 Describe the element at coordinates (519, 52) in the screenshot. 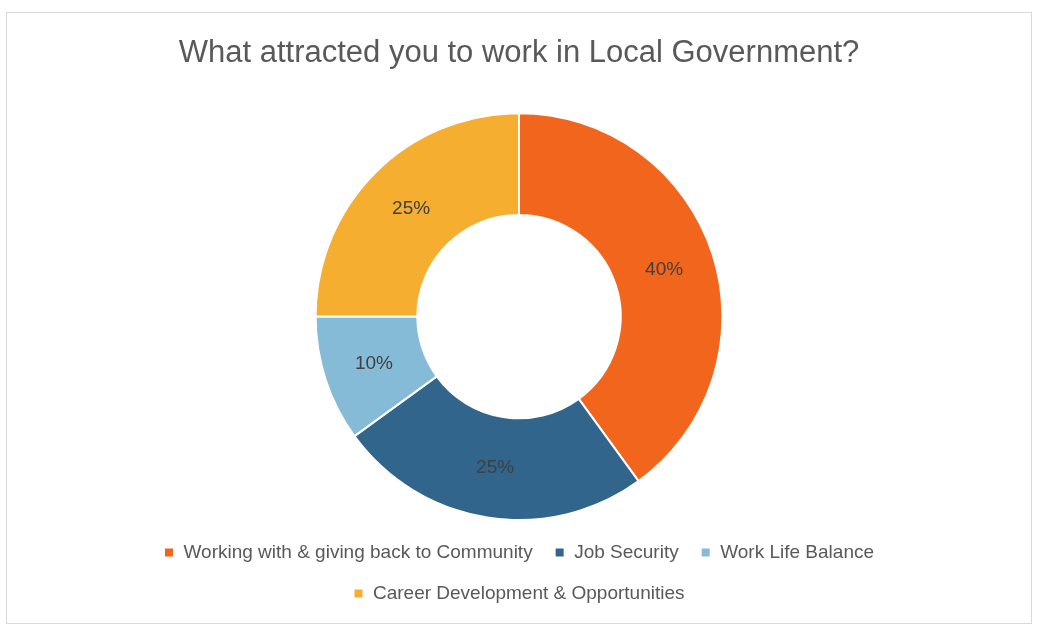

I see `chart-title: What attracted you to work in Local Government?` at that location.